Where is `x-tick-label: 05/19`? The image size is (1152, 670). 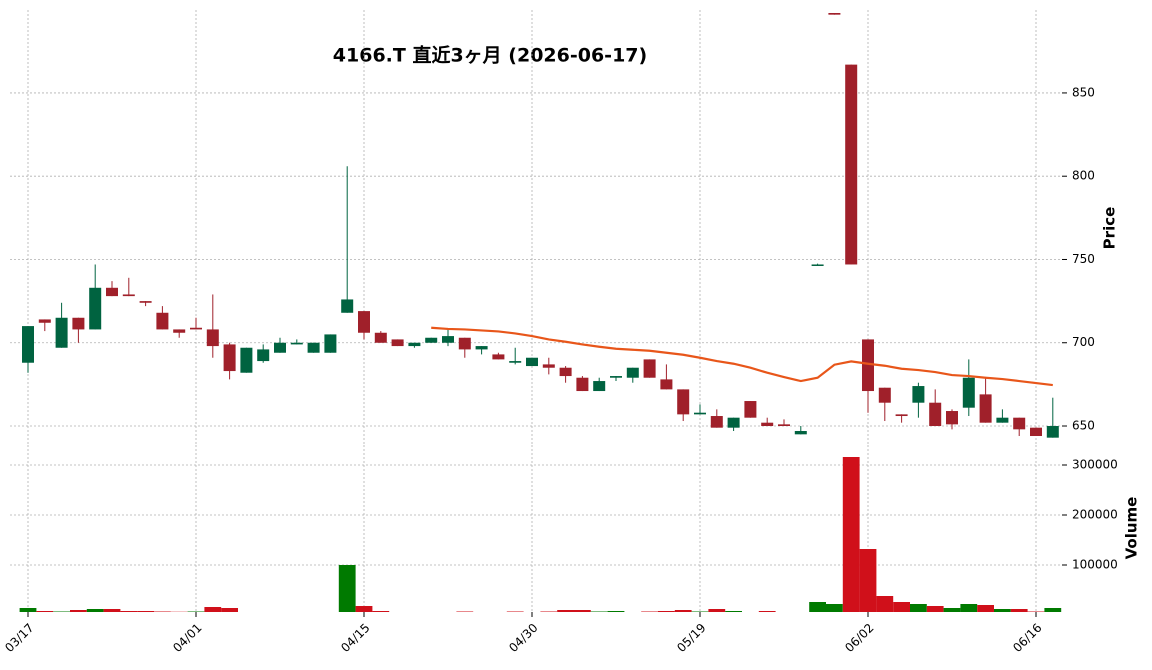
x-tick-label: 05/19 is located at coordinates (691, 638).